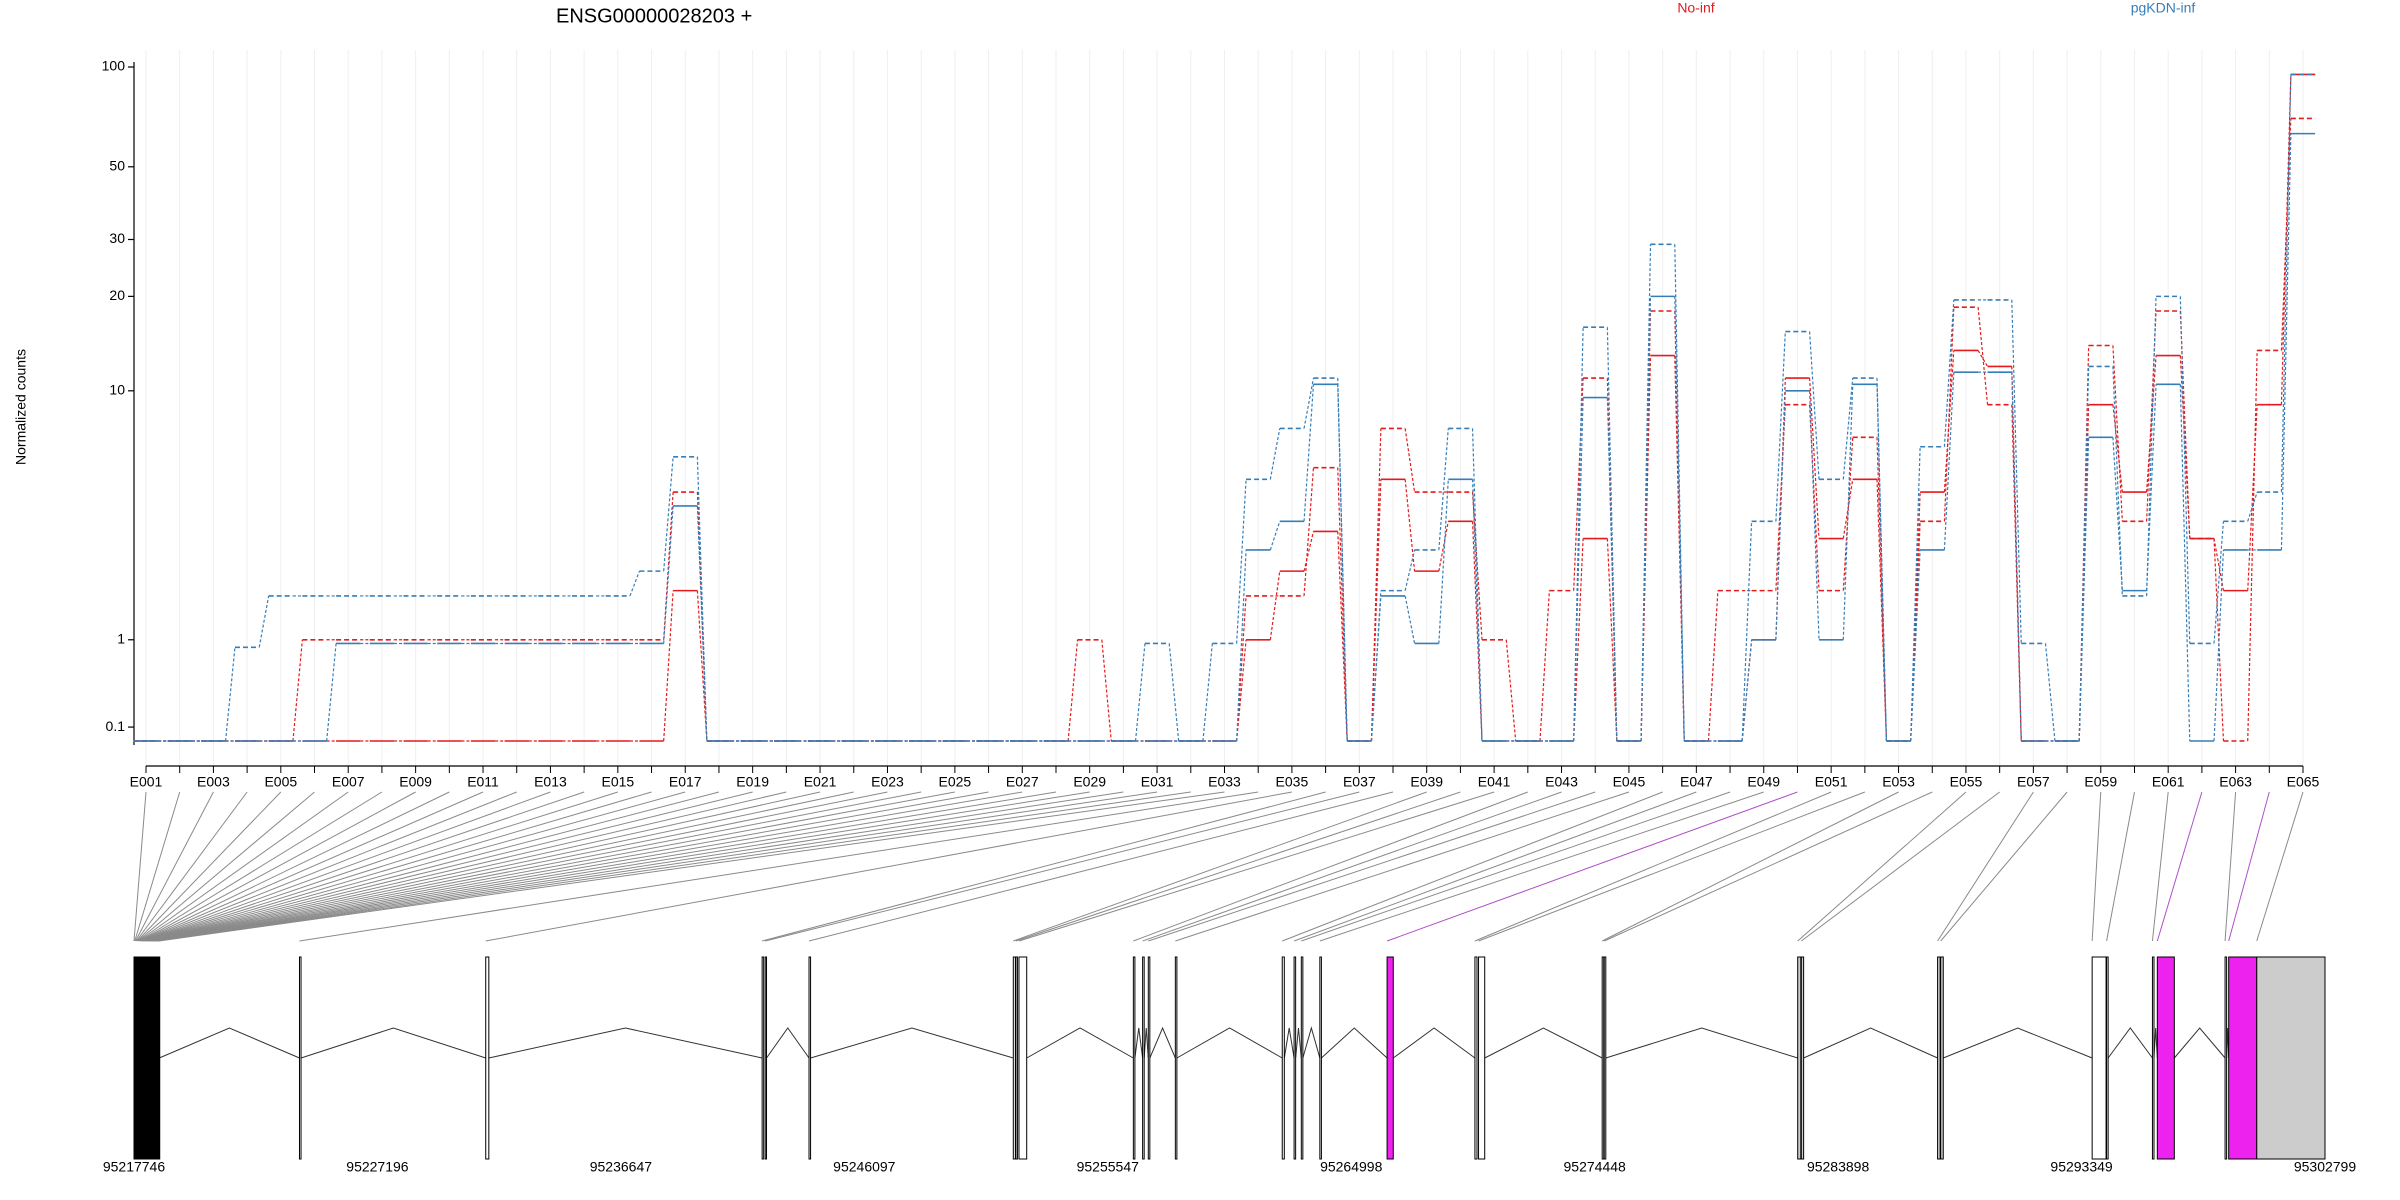 The image size is (2400, 1200). What do you see at coordinates (1831, 782) in the screenshot?
I see `x-tick-label: E051` at bounding box center [1831, 782].